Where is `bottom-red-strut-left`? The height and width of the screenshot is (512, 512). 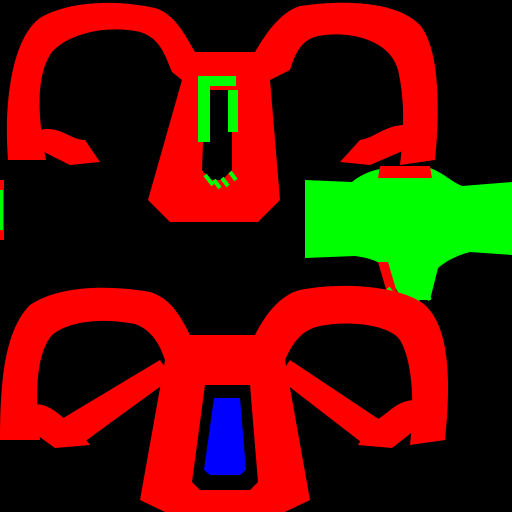 bottom-red-strut-left is located at coordinates (116, 402).